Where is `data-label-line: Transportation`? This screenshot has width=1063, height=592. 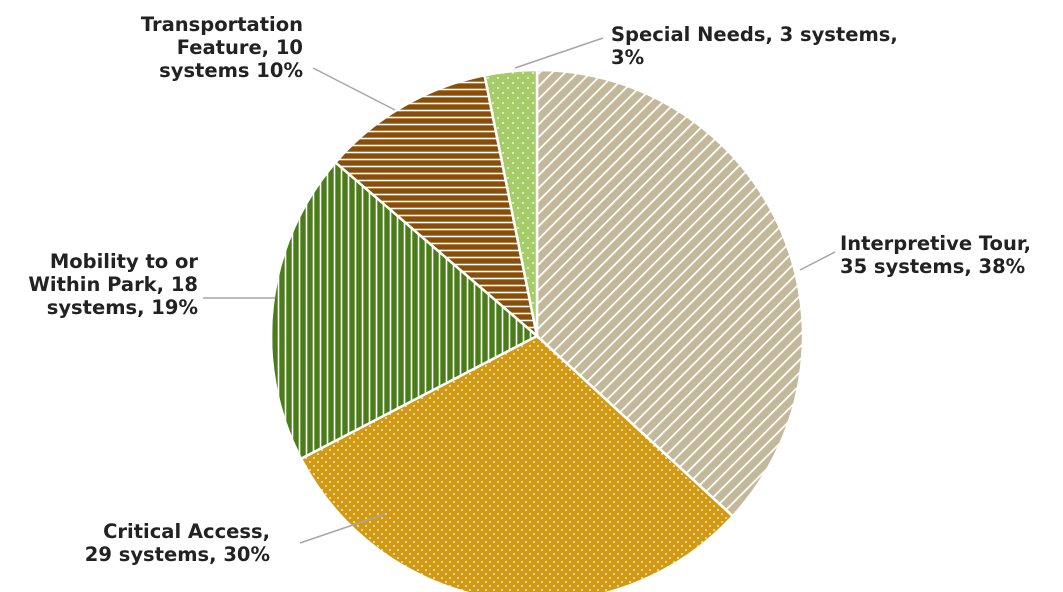 data-label-line: Transportation is located at coordinates (221, 24).